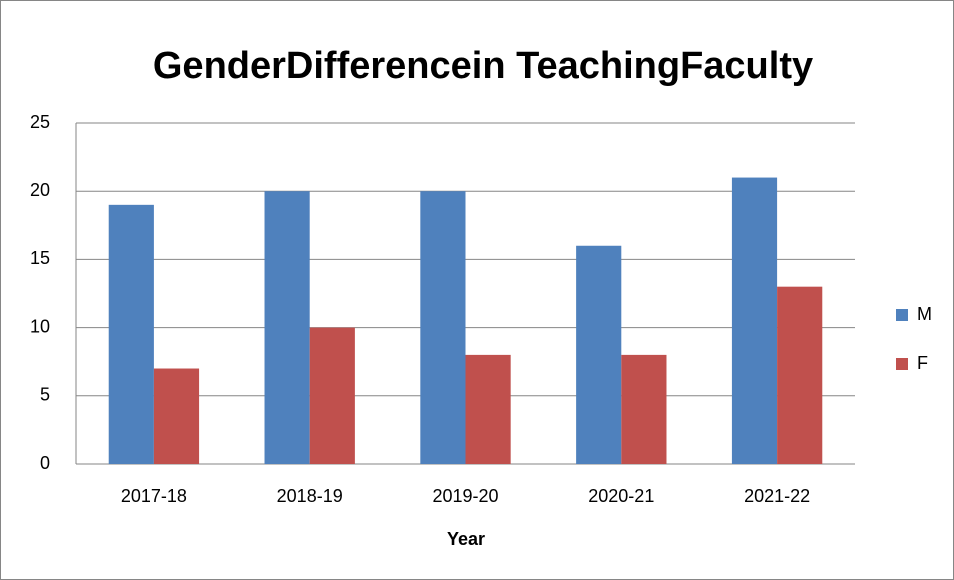 The image size is (954, 580). I want to click on x-tick-label: 2017-18, so click(154, 496).